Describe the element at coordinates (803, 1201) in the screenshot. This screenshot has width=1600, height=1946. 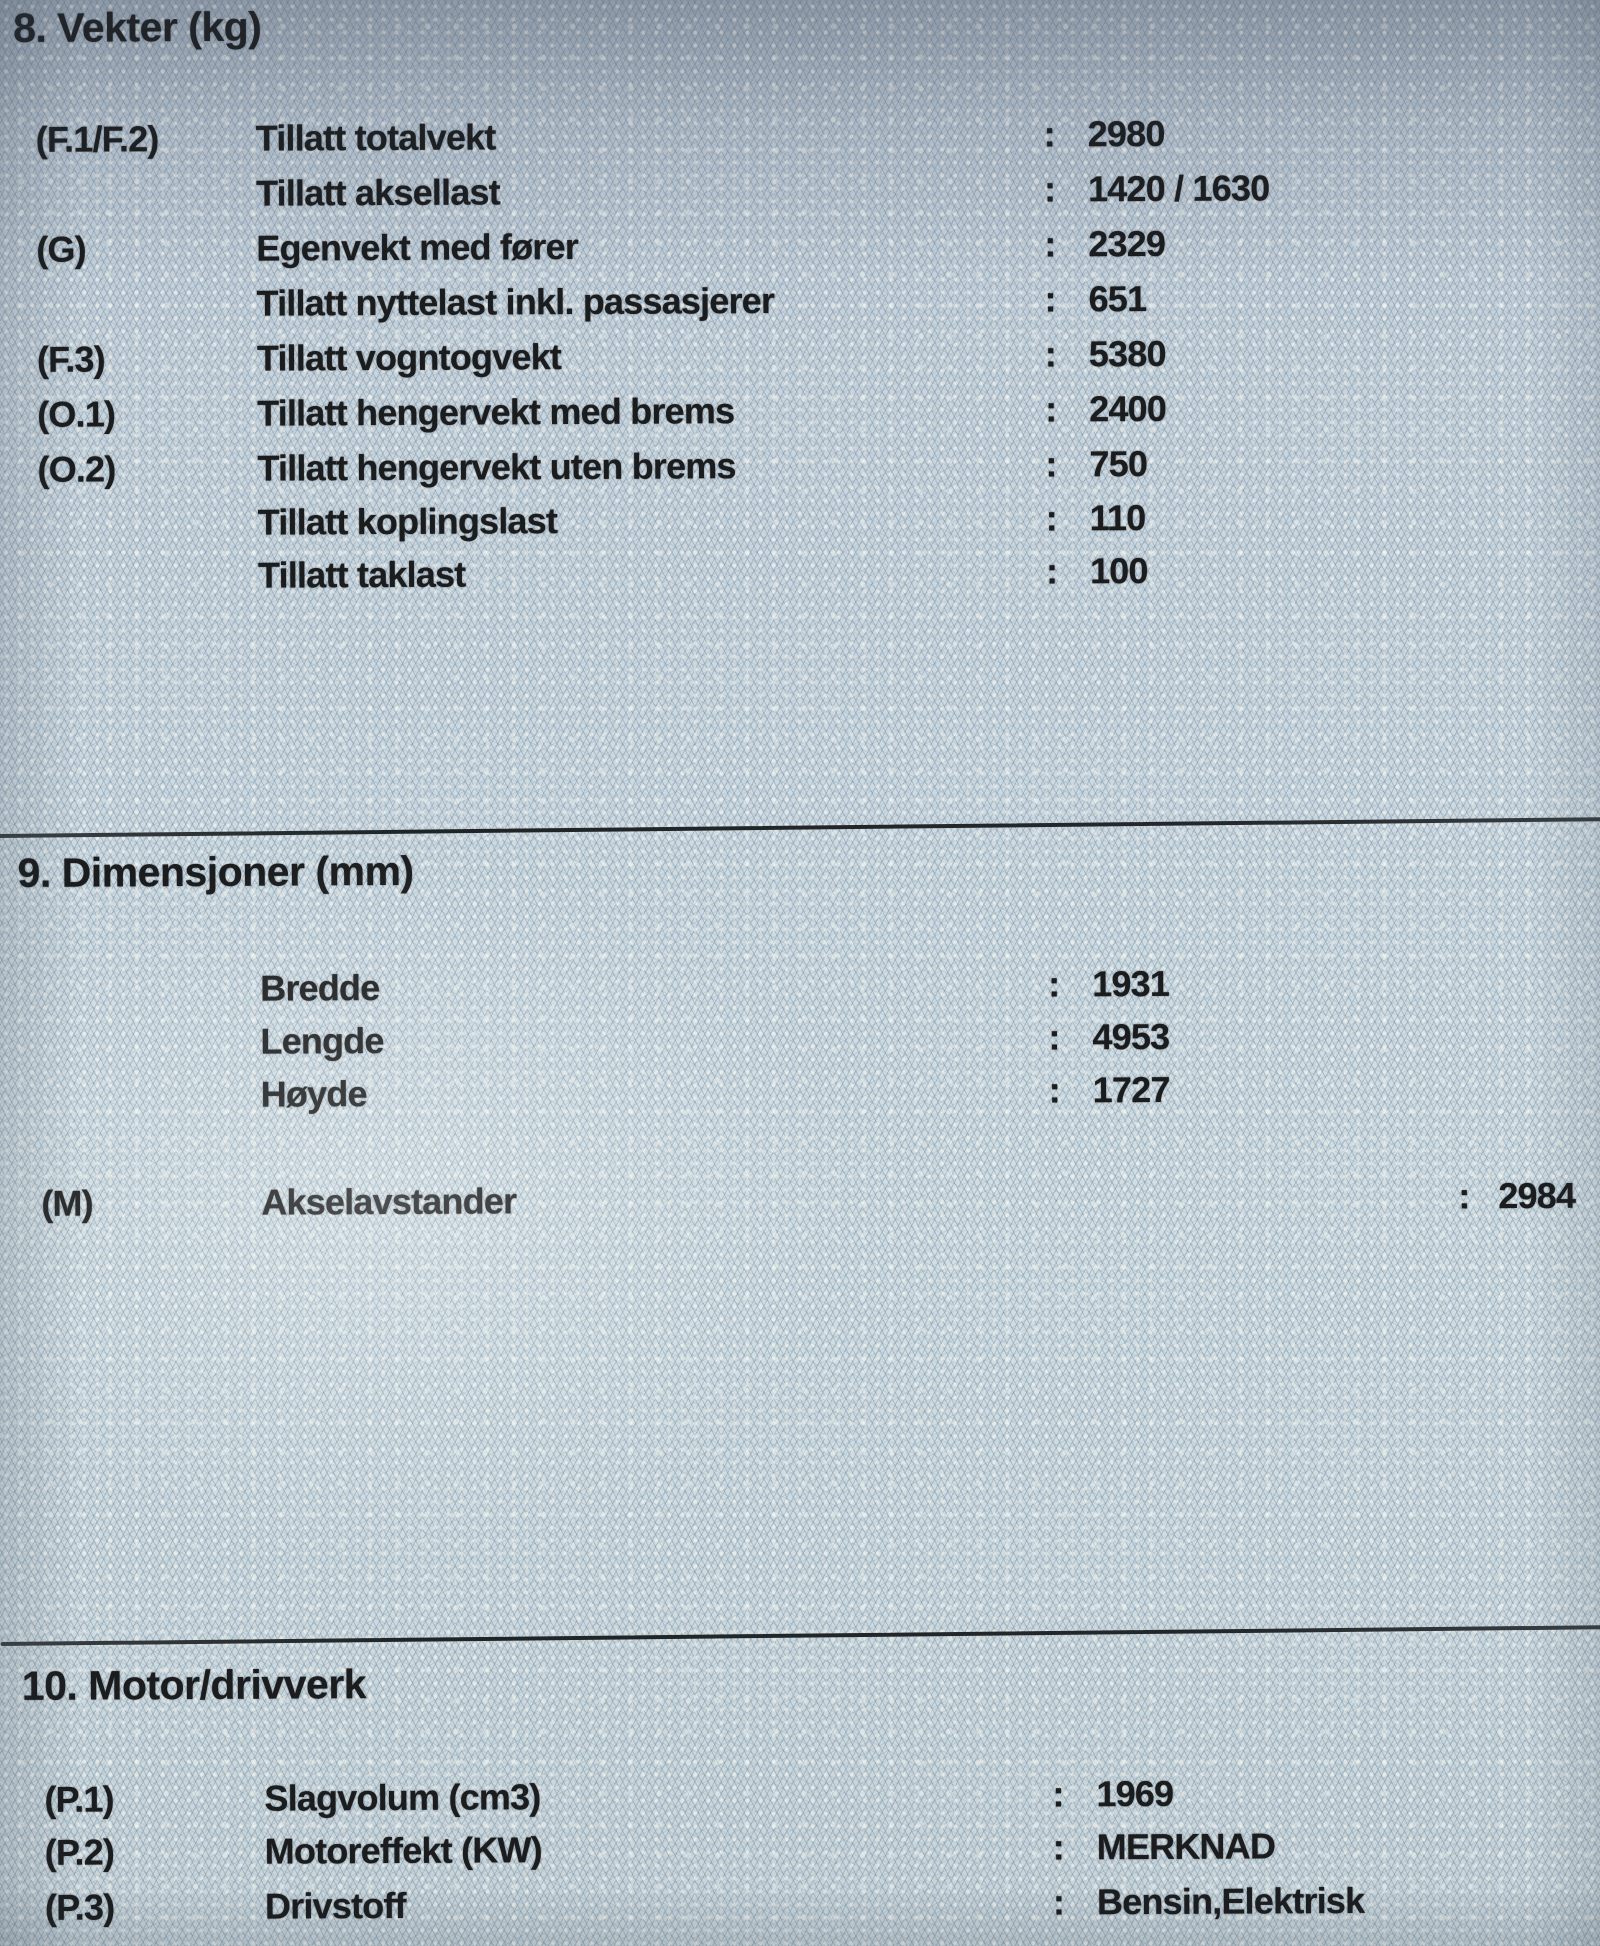
I see `table-row: (M) Akselavstander : 2984` at that location.